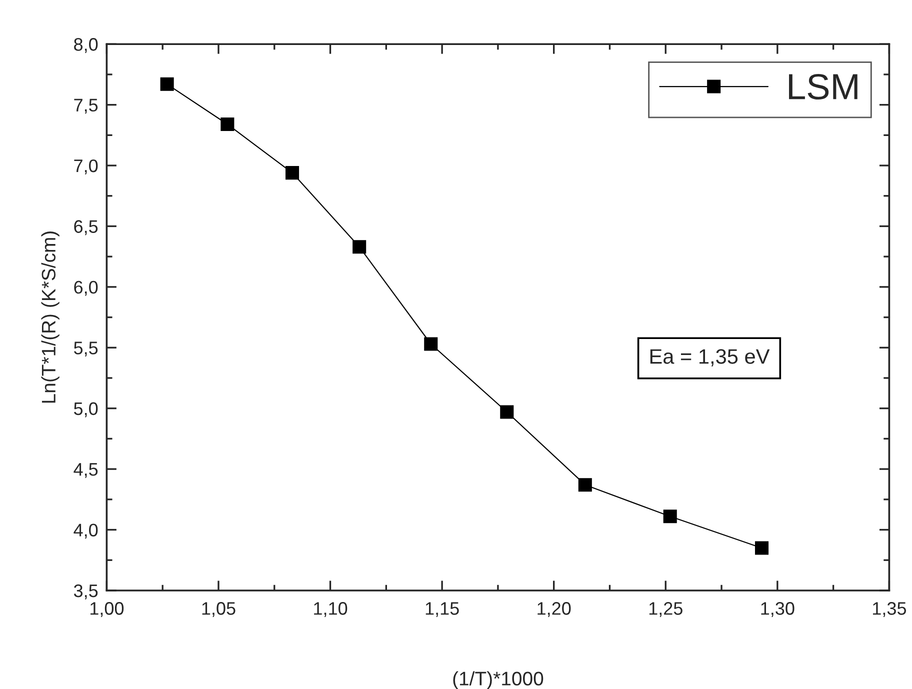 This screenshot has height=689, width=912. What do you see at coordinates (107, 609) in the screenshot?
I see `x-tick-label: 1,00` at bounding box center [107, 609].